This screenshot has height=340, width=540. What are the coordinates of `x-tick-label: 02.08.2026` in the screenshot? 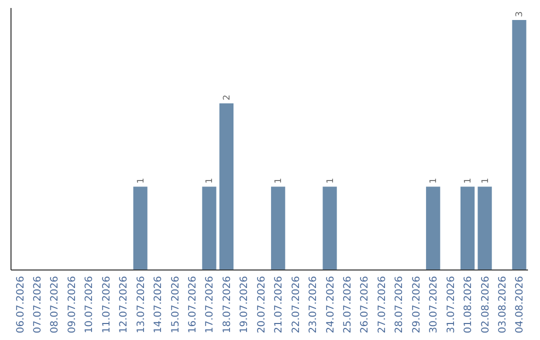 It's located at (486, 305).